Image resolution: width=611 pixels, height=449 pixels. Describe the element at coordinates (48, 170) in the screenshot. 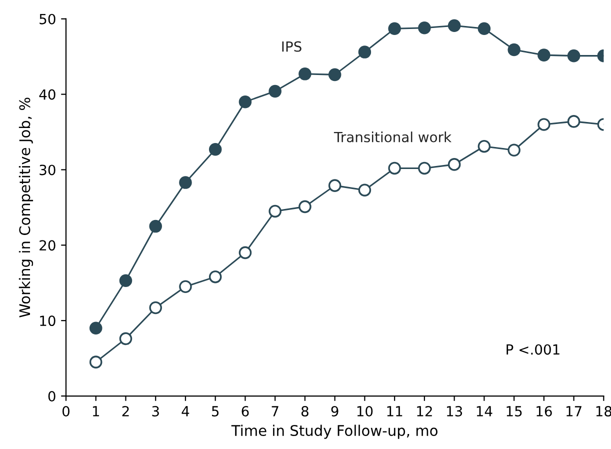

I see `y-tick-label: 30` at that location.